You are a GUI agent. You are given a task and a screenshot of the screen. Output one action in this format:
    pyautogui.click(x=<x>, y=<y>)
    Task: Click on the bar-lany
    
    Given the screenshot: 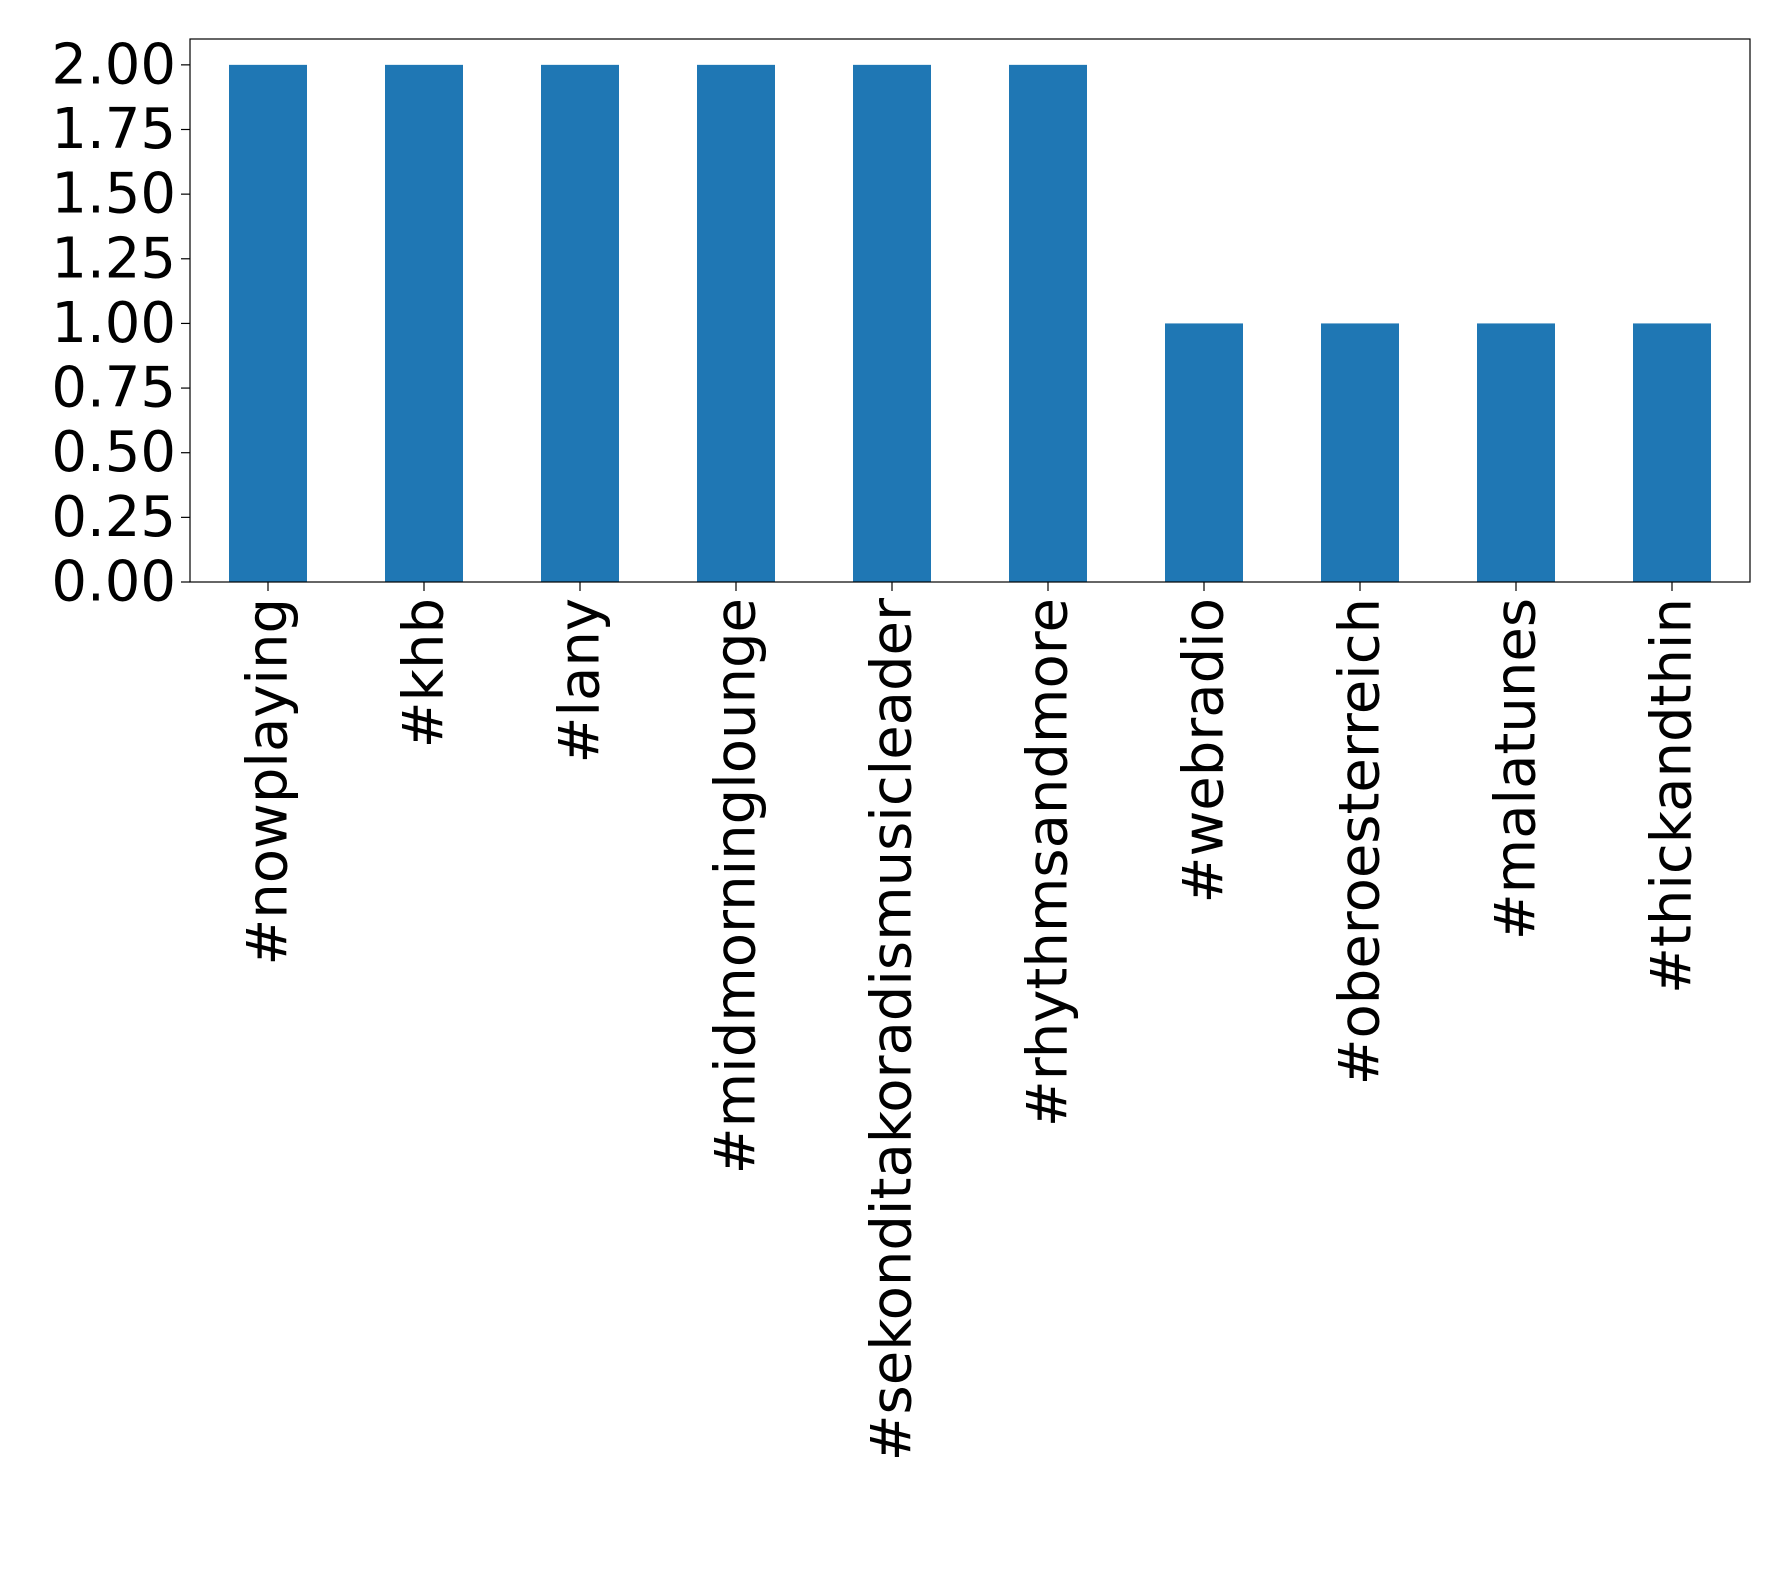 What is the action you would take?
    pyautogui.click(x=580, y=323)
    